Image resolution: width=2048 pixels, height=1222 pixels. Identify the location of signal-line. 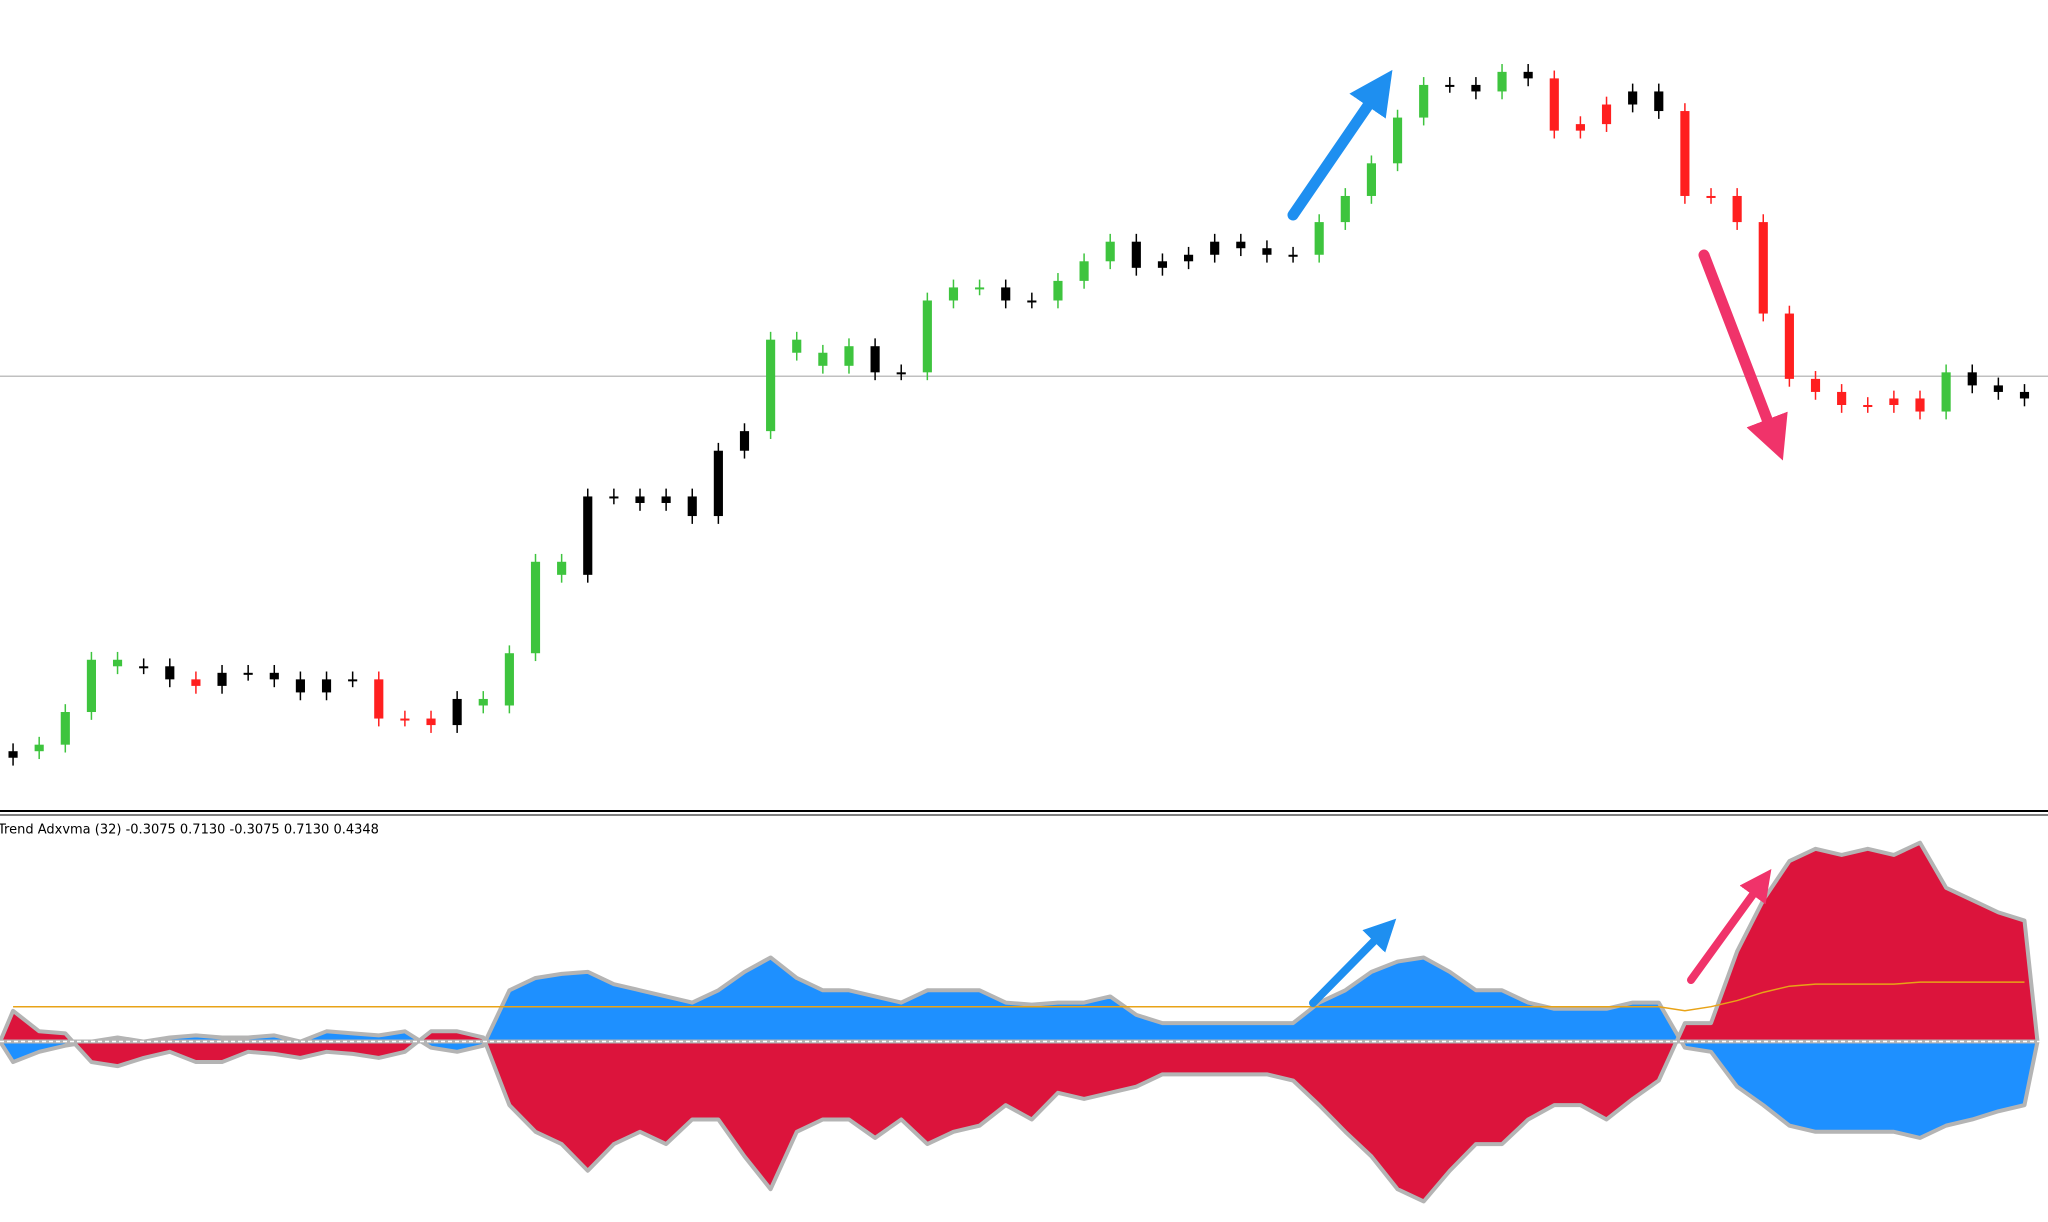
(1019, 996).